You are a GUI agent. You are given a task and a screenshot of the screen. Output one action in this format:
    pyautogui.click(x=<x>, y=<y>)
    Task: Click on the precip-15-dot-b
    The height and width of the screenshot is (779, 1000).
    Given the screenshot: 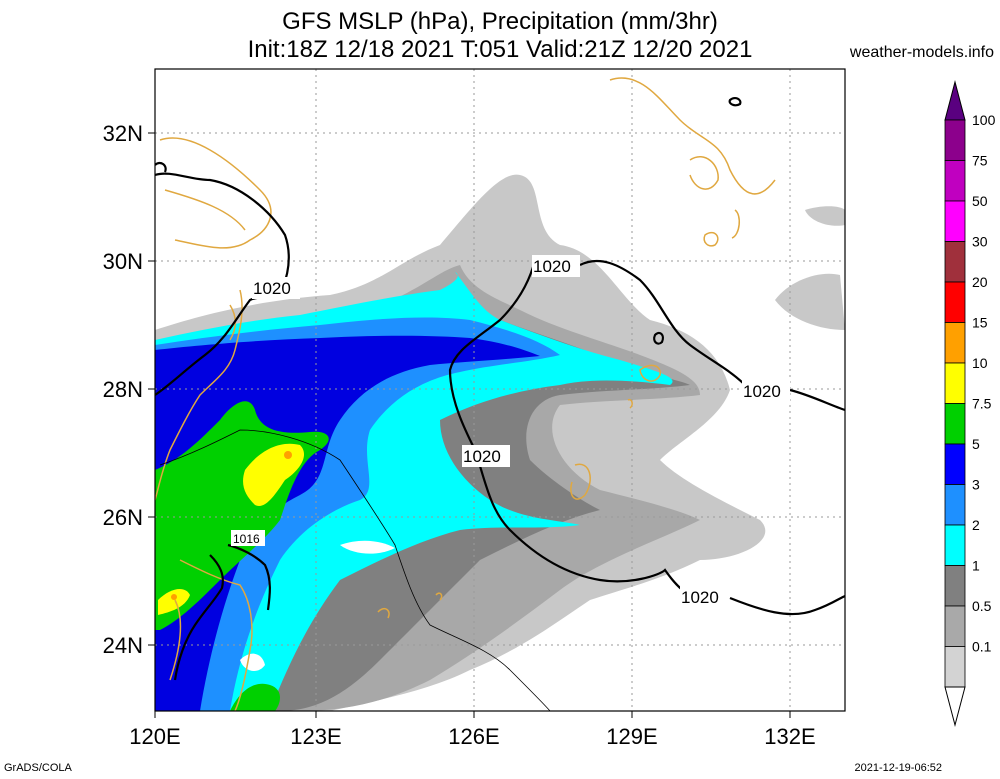 What is the action you would take?
    pyautogui.click(x=174, y=597)
    